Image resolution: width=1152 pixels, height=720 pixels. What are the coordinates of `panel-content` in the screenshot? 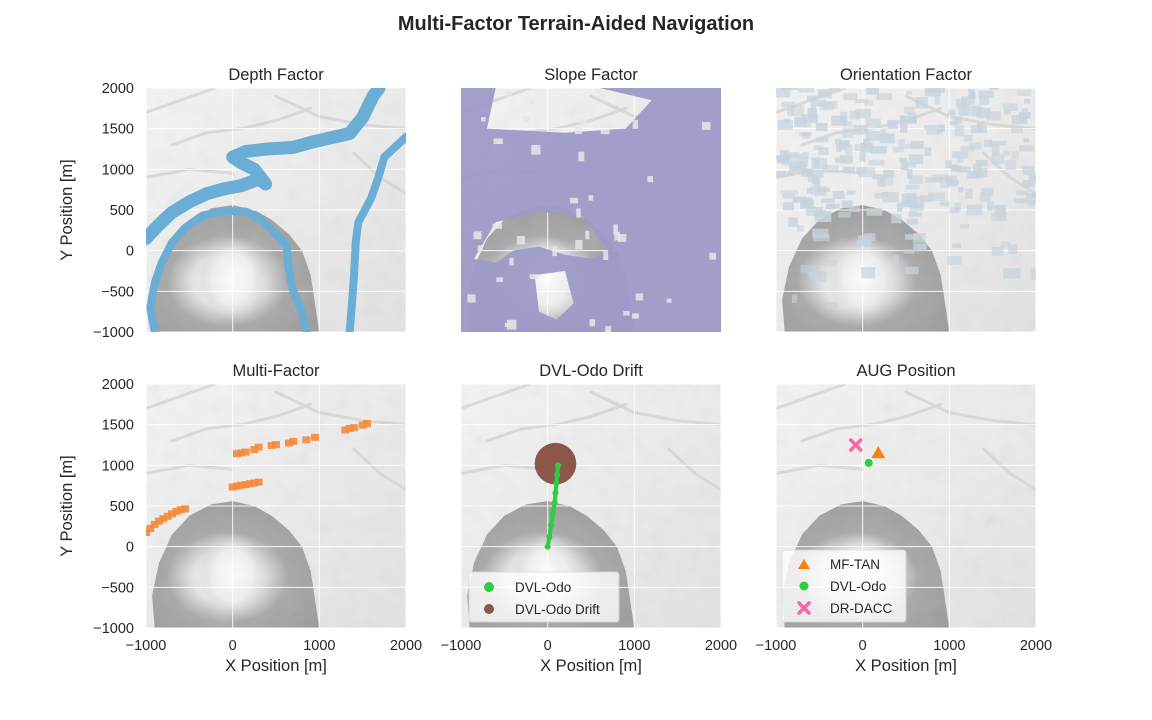 It's located at (906, 198).